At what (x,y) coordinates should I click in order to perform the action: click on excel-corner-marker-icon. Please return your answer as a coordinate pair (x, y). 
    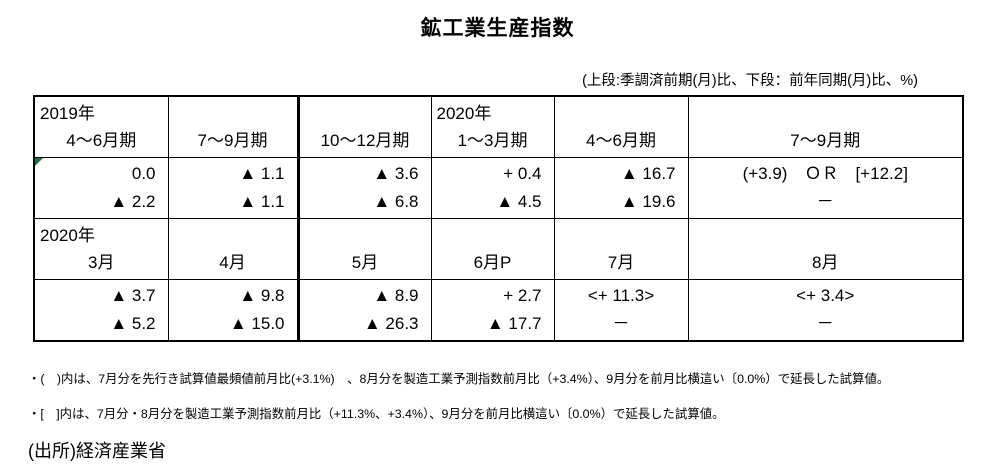
    Looking at the image, I should click on (39, 162).